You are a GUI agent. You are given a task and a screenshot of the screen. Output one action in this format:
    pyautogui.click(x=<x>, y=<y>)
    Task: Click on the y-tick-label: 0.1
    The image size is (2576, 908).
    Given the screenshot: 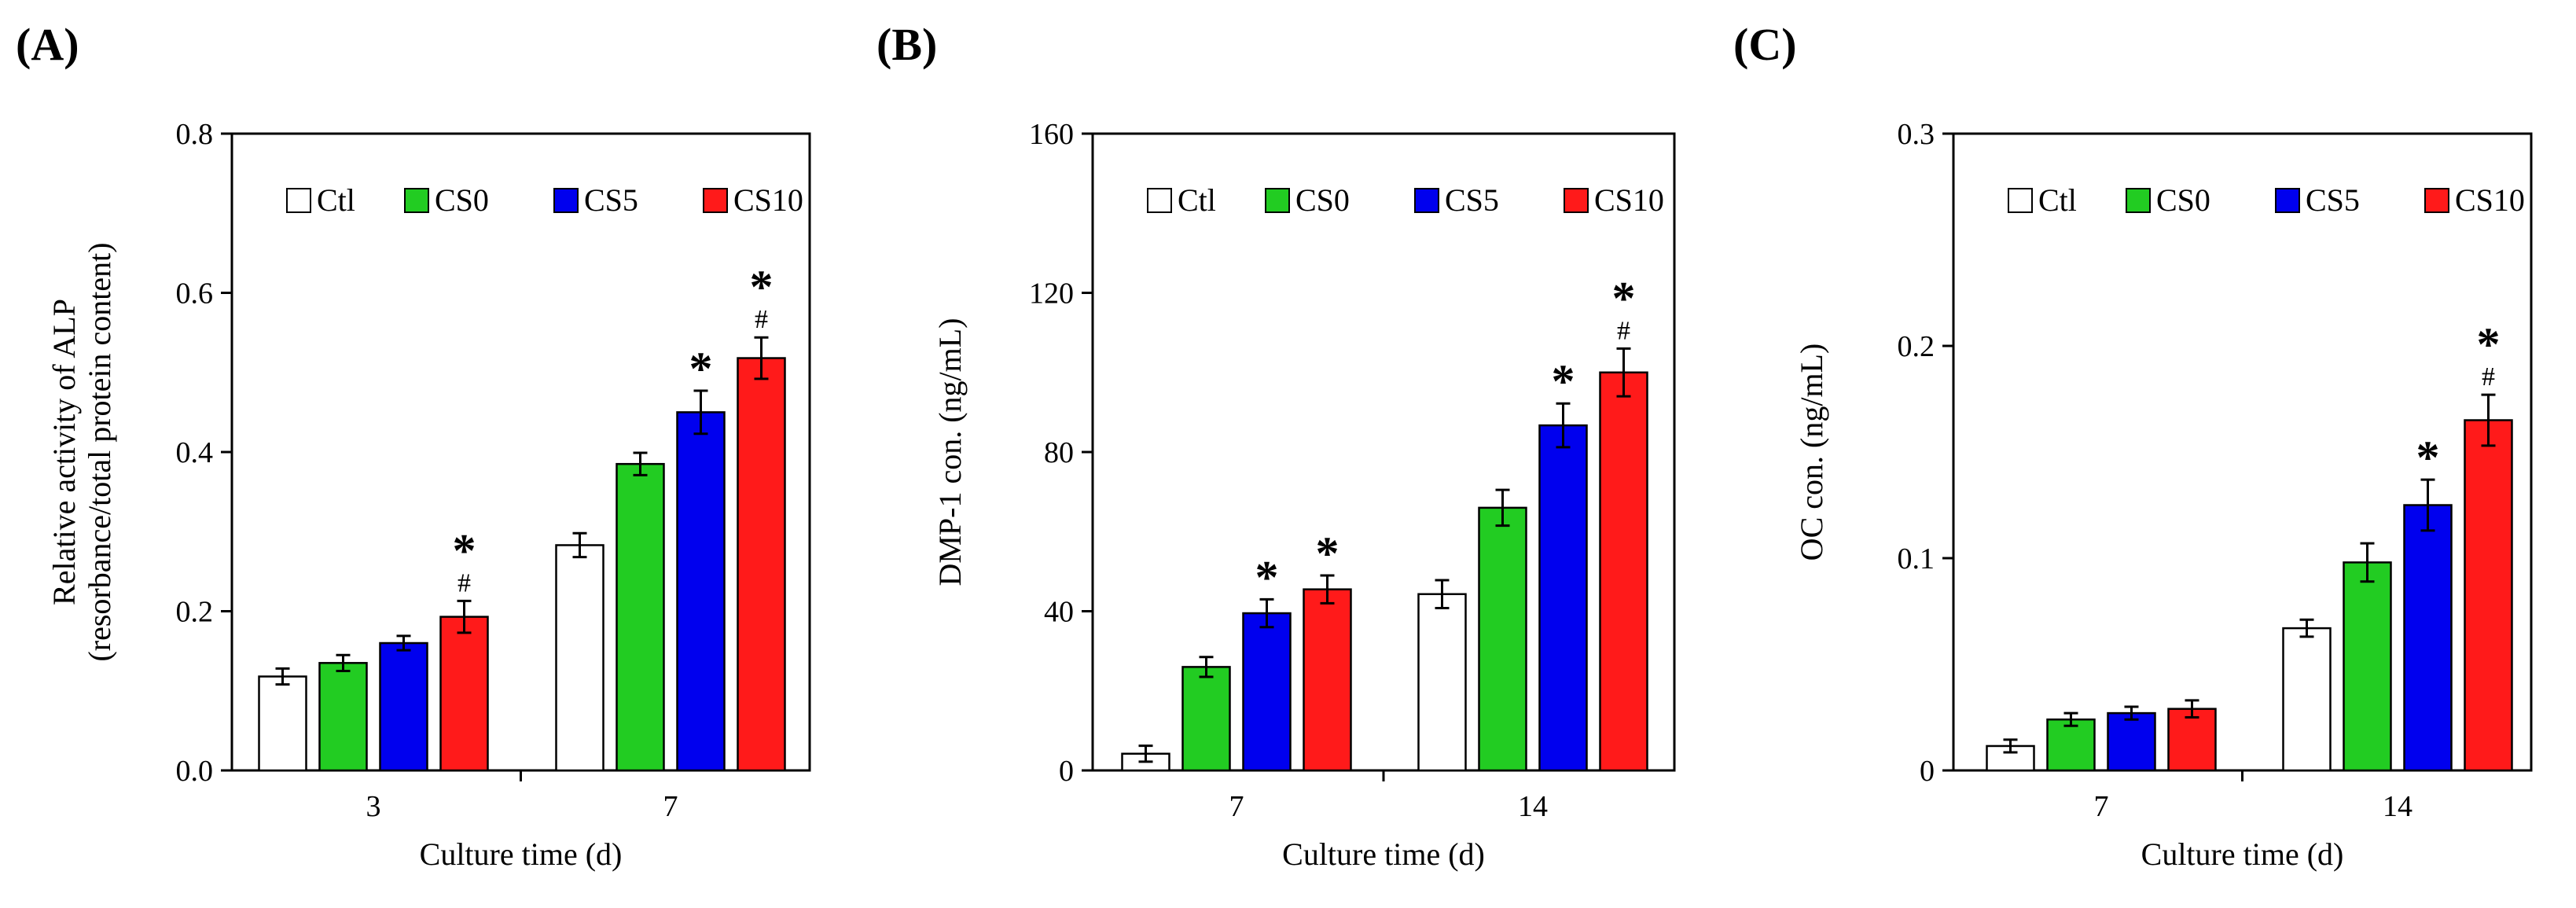 What is the action you would take?
    pyautogui.click(x=1916, y=558)
    